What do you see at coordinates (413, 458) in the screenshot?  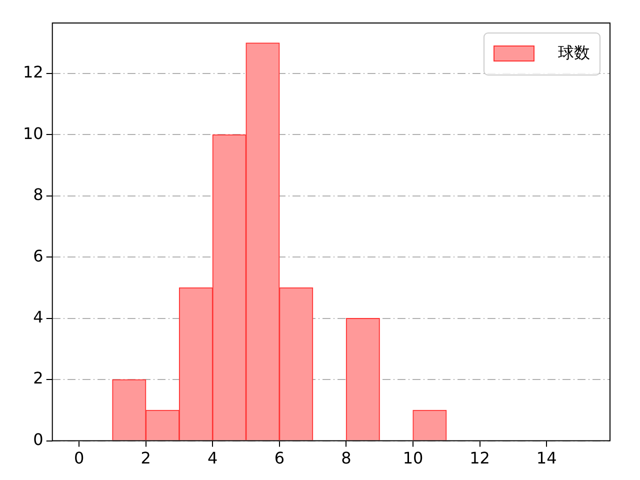 I see `x-tick-label: 10` at bounding box center [413, 458].